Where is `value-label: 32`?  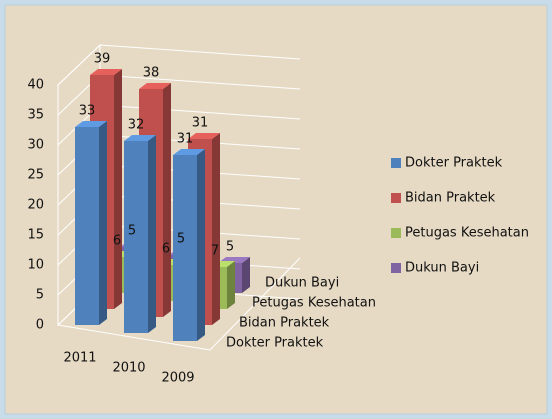
value-label: 32 is located at coordinates (136, 125).